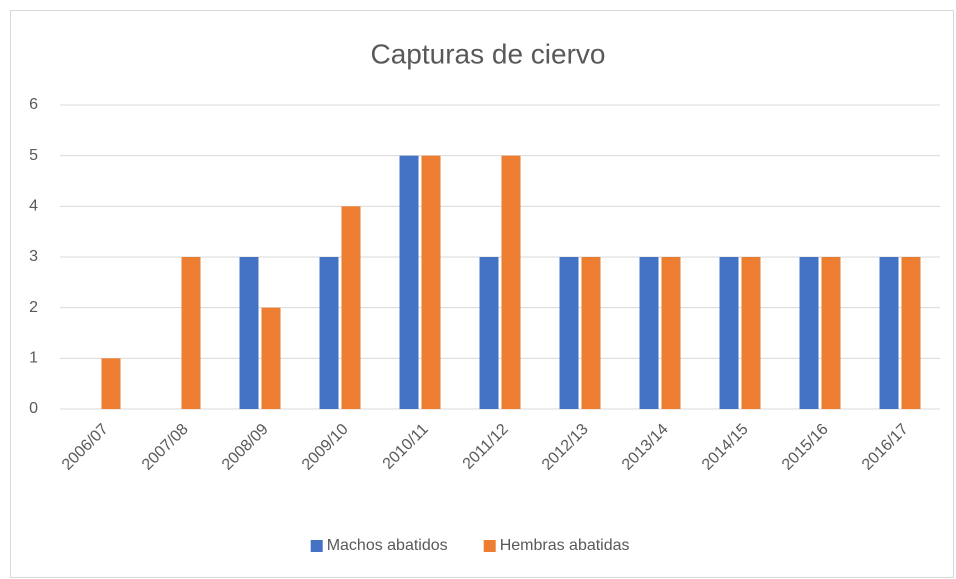 This screenshot has width=956, height=579. Describe the element at coordinates (33, 358) in the screenshot. I see `y-tick-label: 1` at that location.